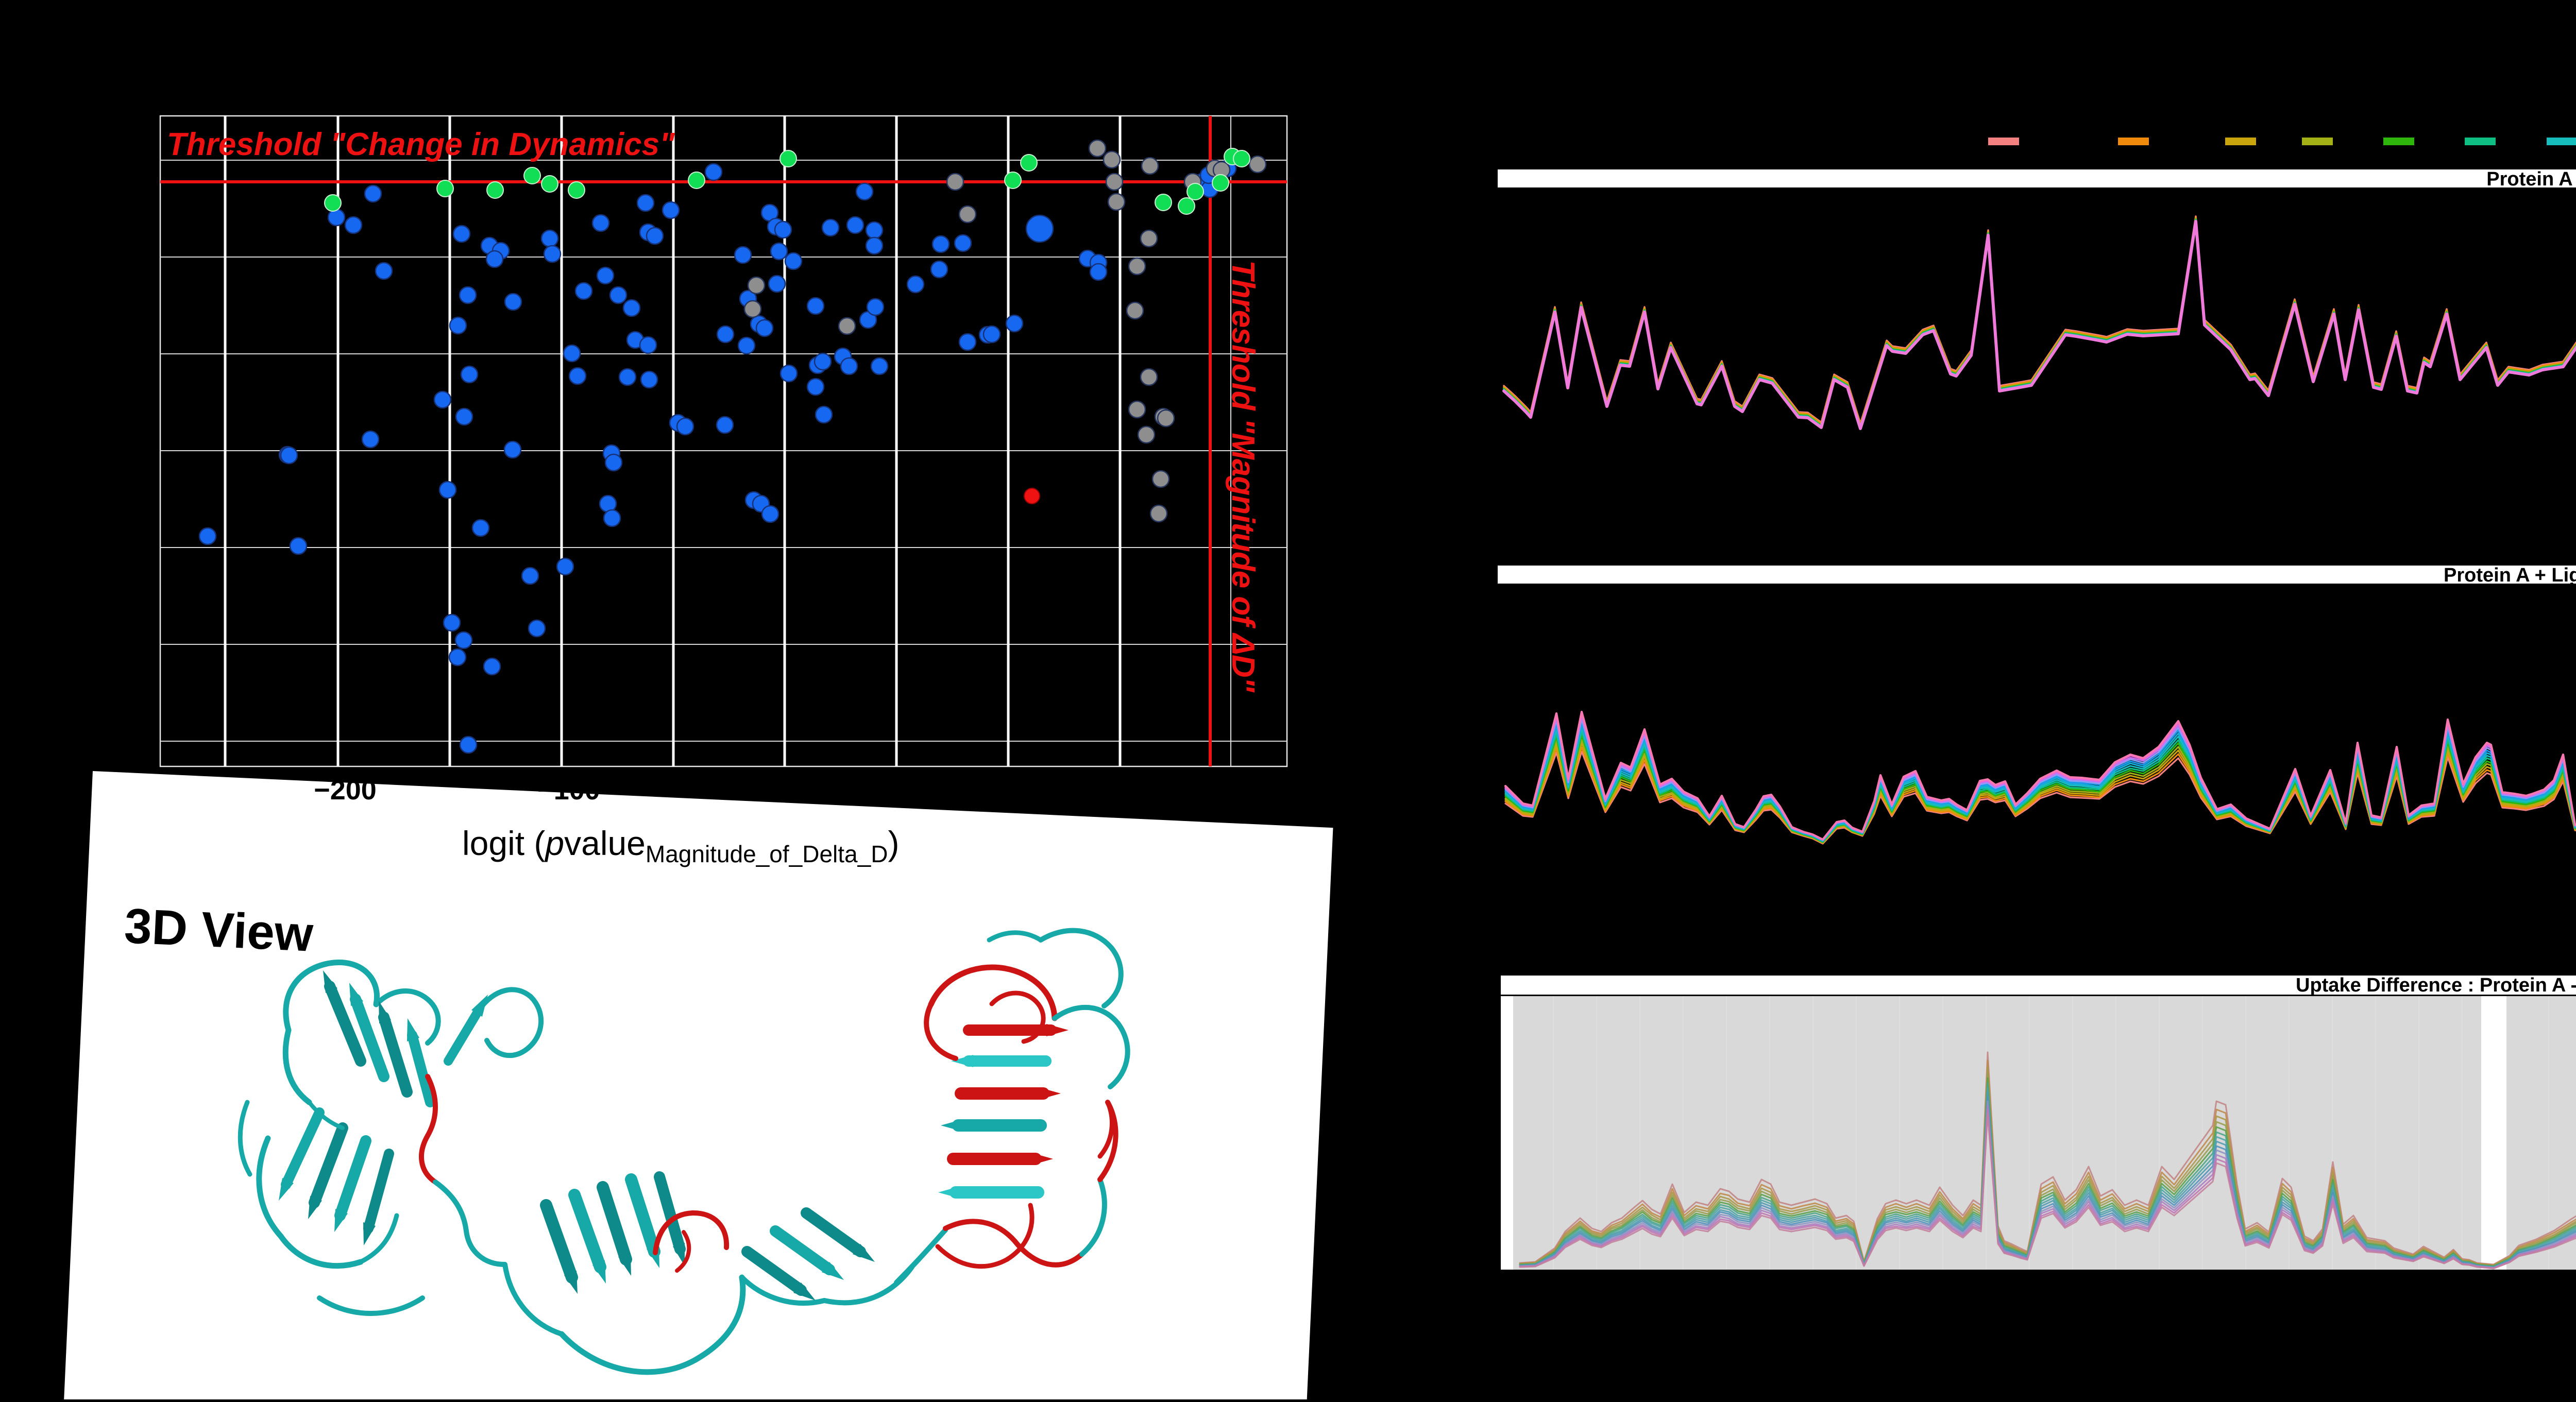 This screenshot has width=2576, height=1402. What do you see at coordinates (792, 790) in the screenshot?
I see `svg-text: 0` at bounding box center [792, 790].